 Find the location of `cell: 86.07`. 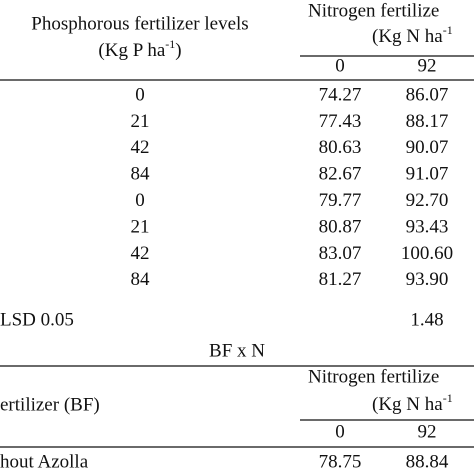

cell: 86.07 is located at coordinates (427, 94).